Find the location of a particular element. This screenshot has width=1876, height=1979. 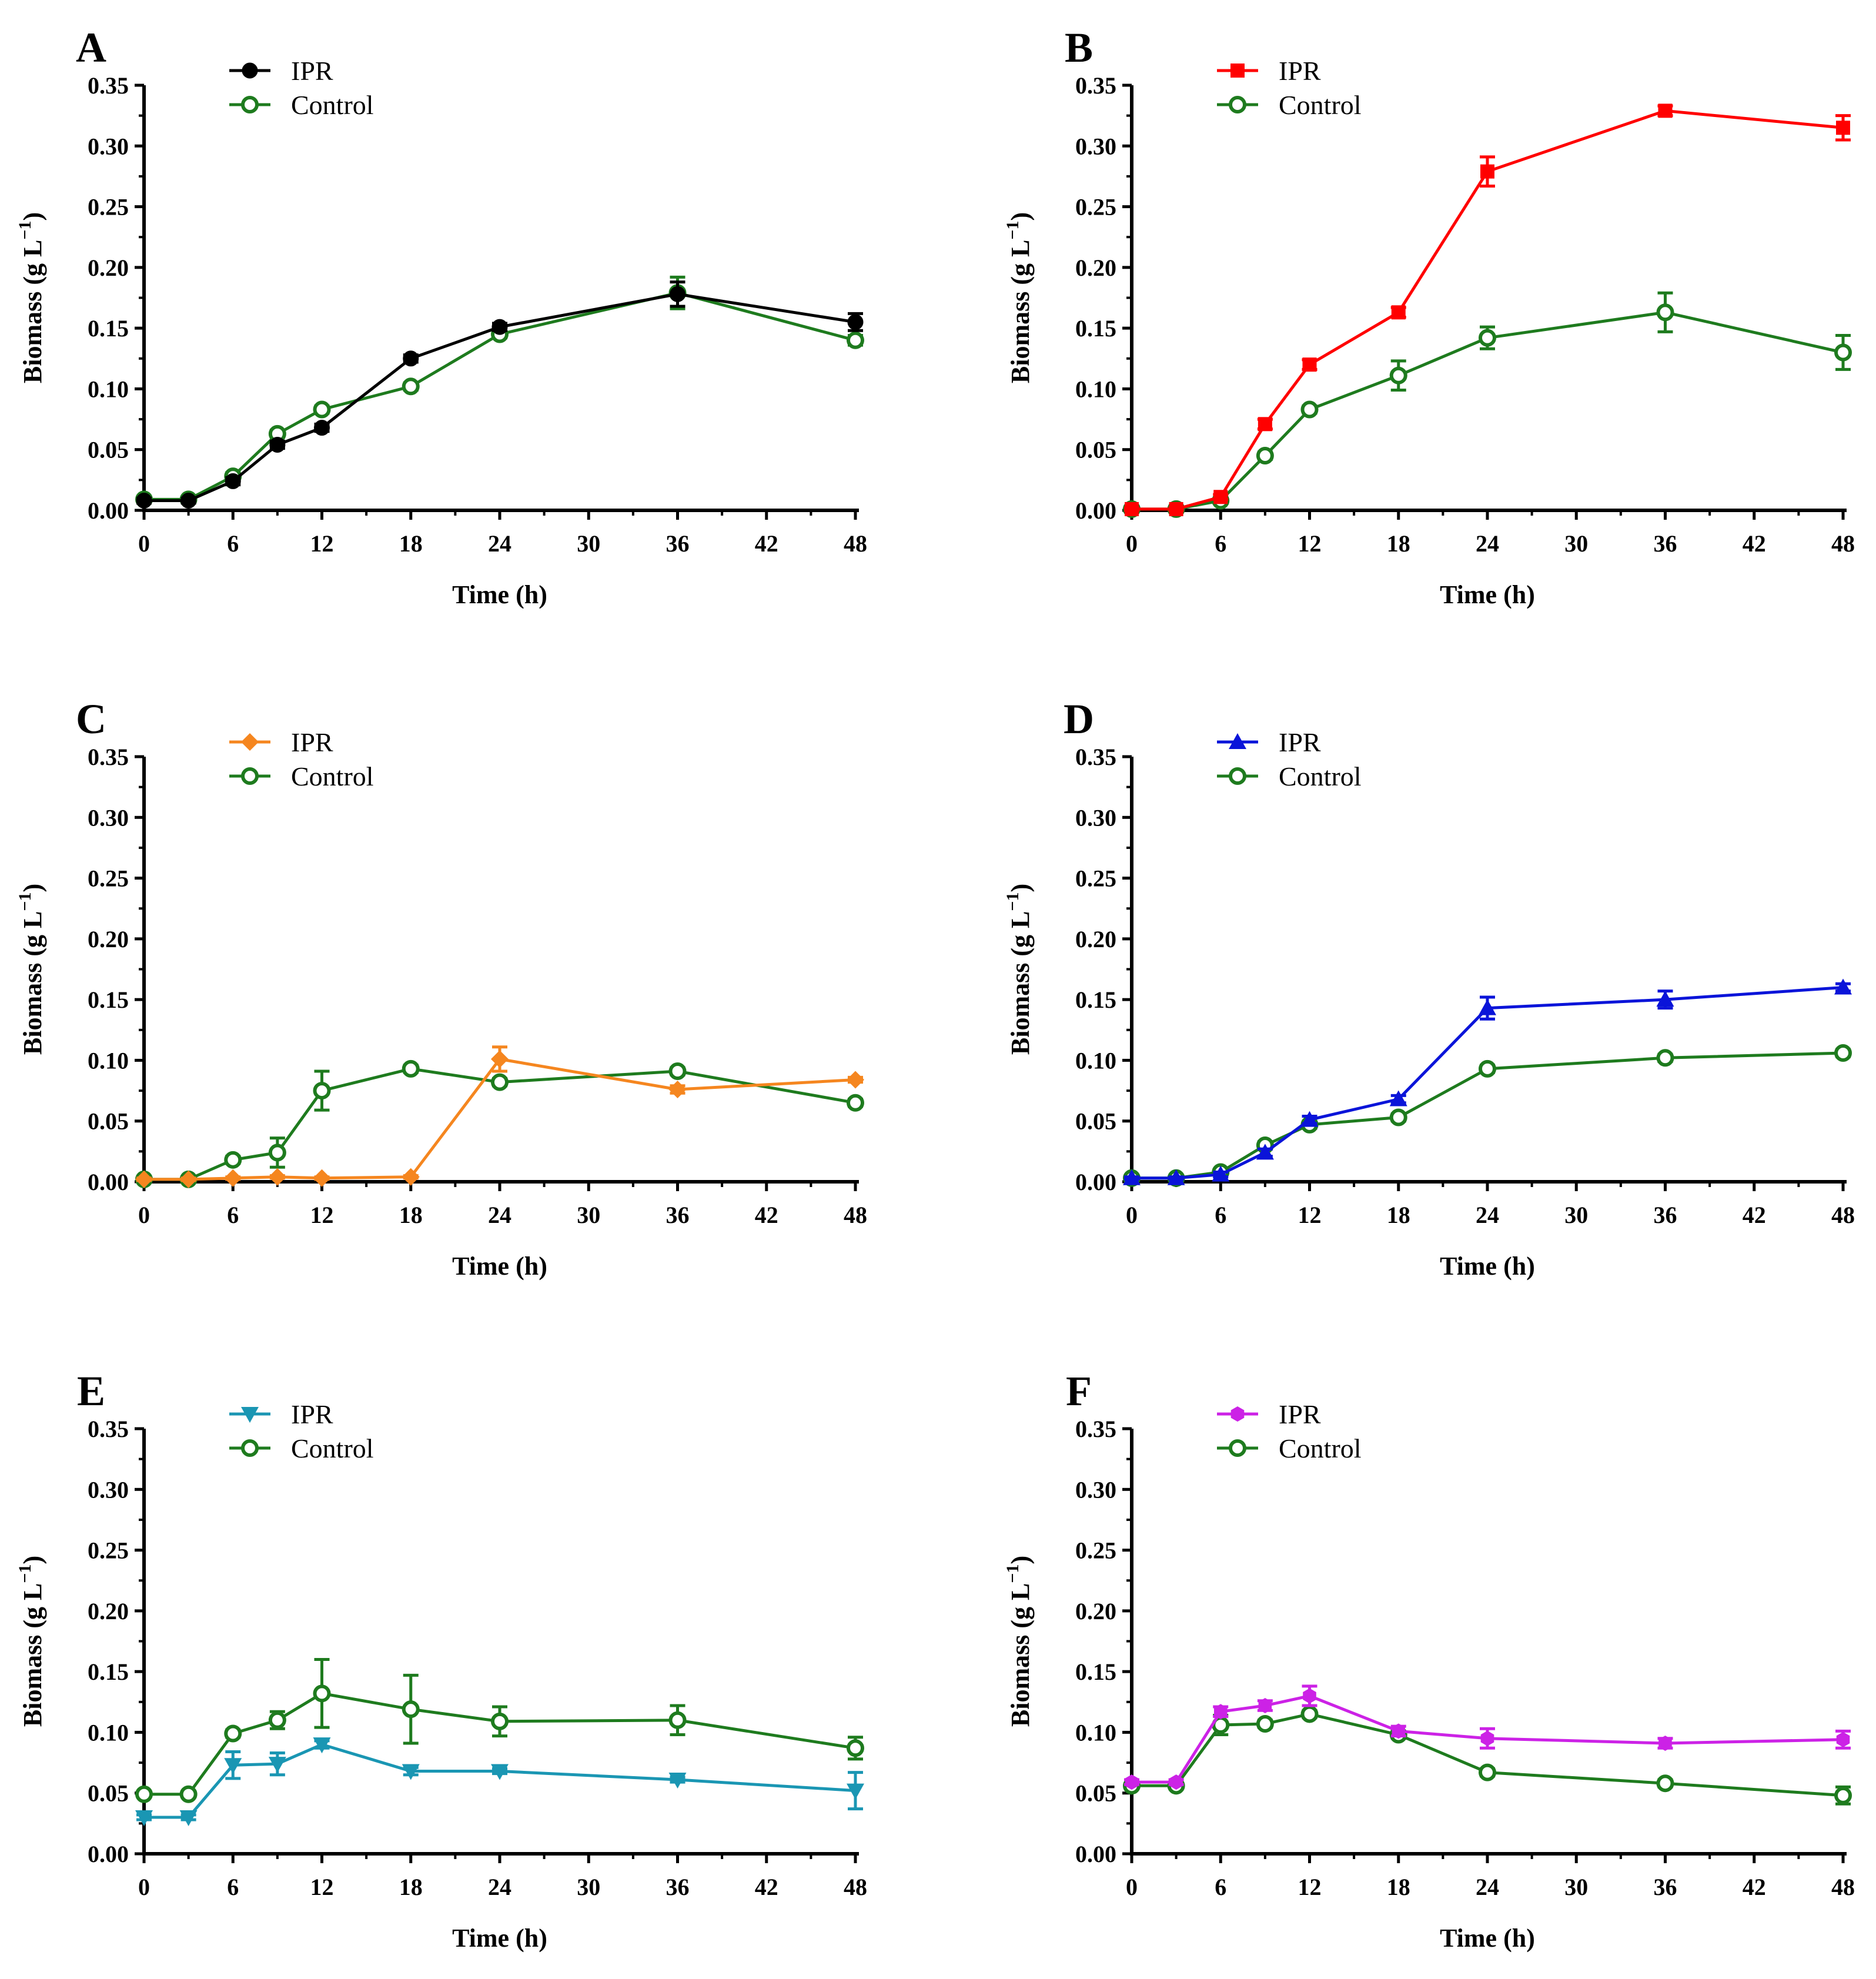

y-tick-label: 0.10 is located at coordinates (1095, 389).